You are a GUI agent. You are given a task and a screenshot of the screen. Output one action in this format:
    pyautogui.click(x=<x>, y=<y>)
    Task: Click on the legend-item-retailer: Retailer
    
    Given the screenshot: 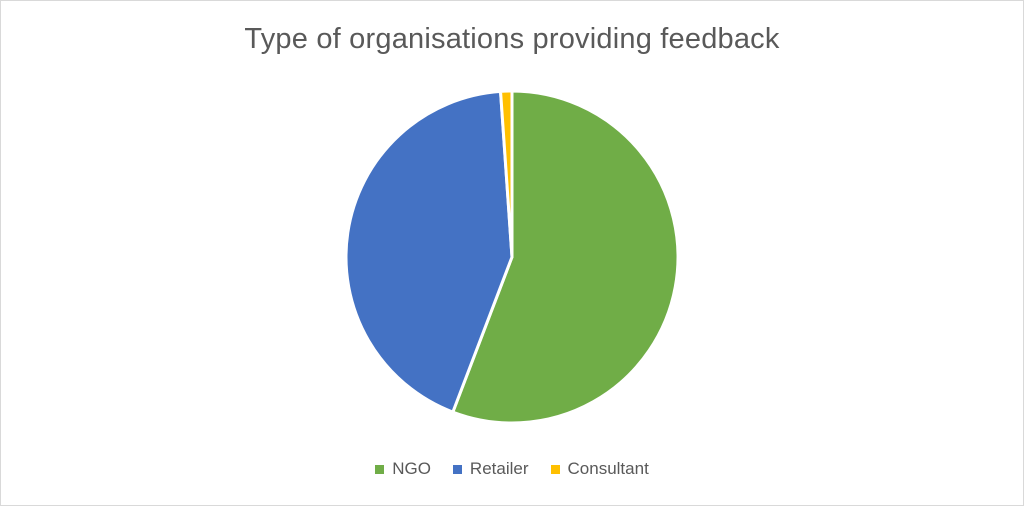 What is the action you would take?
    pyautogui.click(x=490, y=469)
    